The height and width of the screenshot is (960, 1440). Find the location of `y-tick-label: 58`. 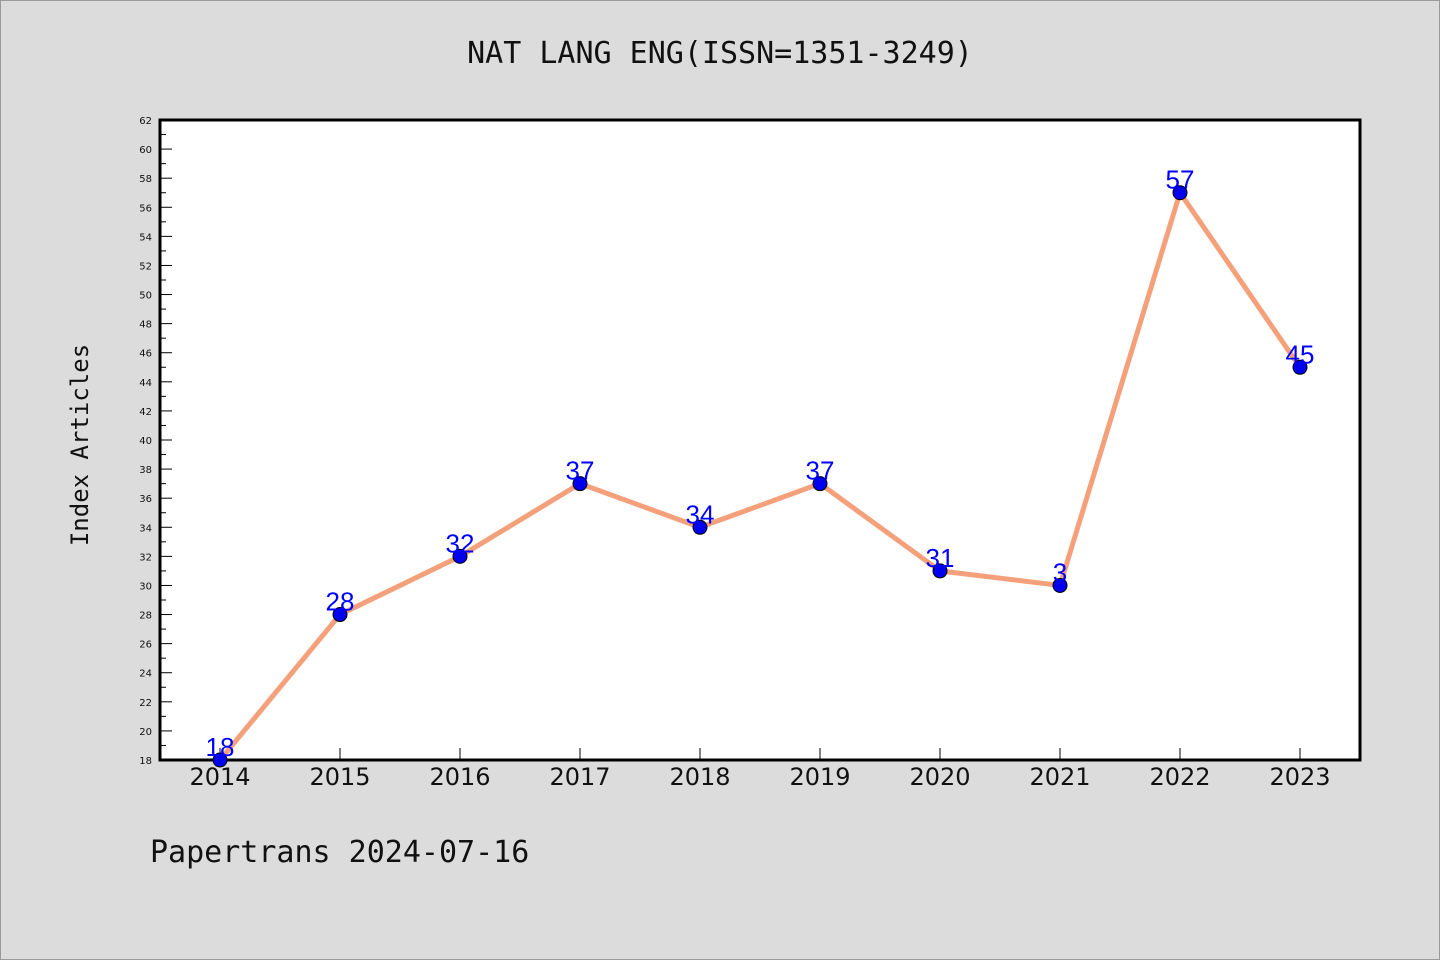

y-tick-label: 58 is located at coordinates (145, 179).